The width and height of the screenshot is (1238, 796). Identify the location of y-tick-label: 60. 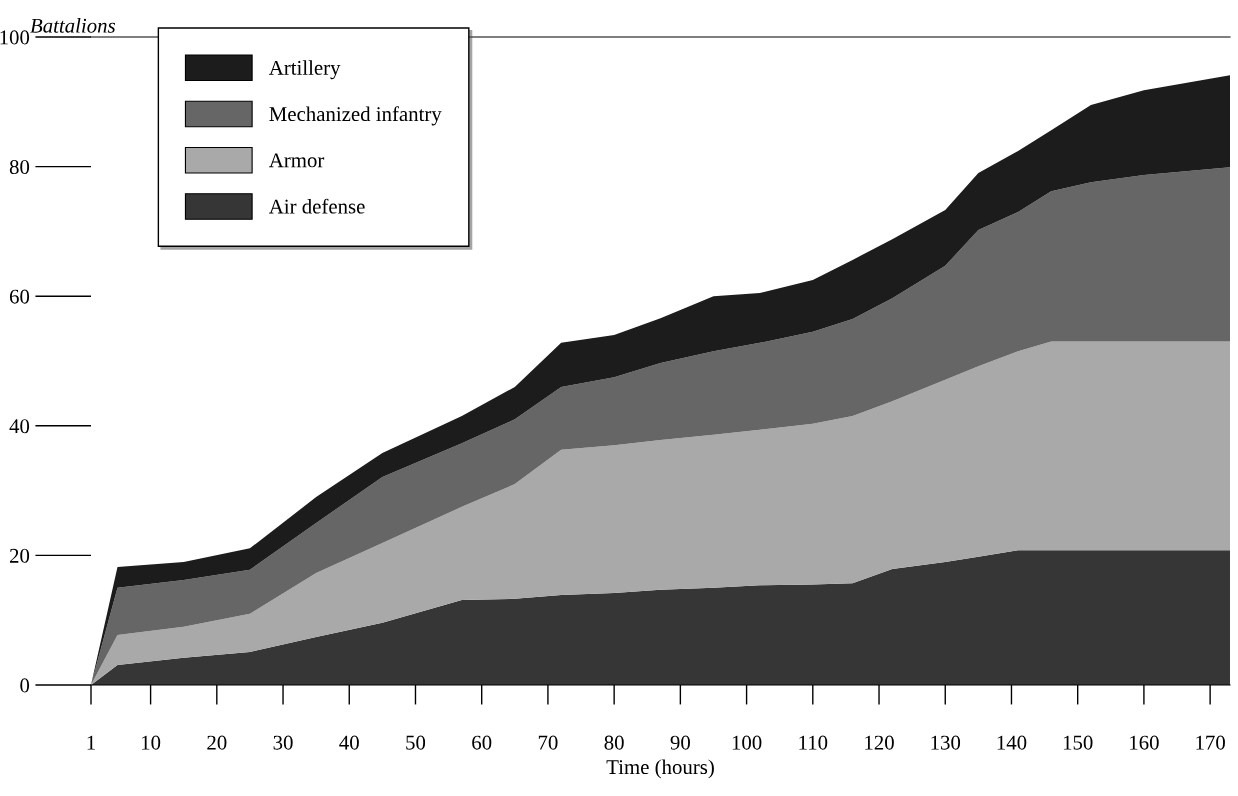
(19, 296).